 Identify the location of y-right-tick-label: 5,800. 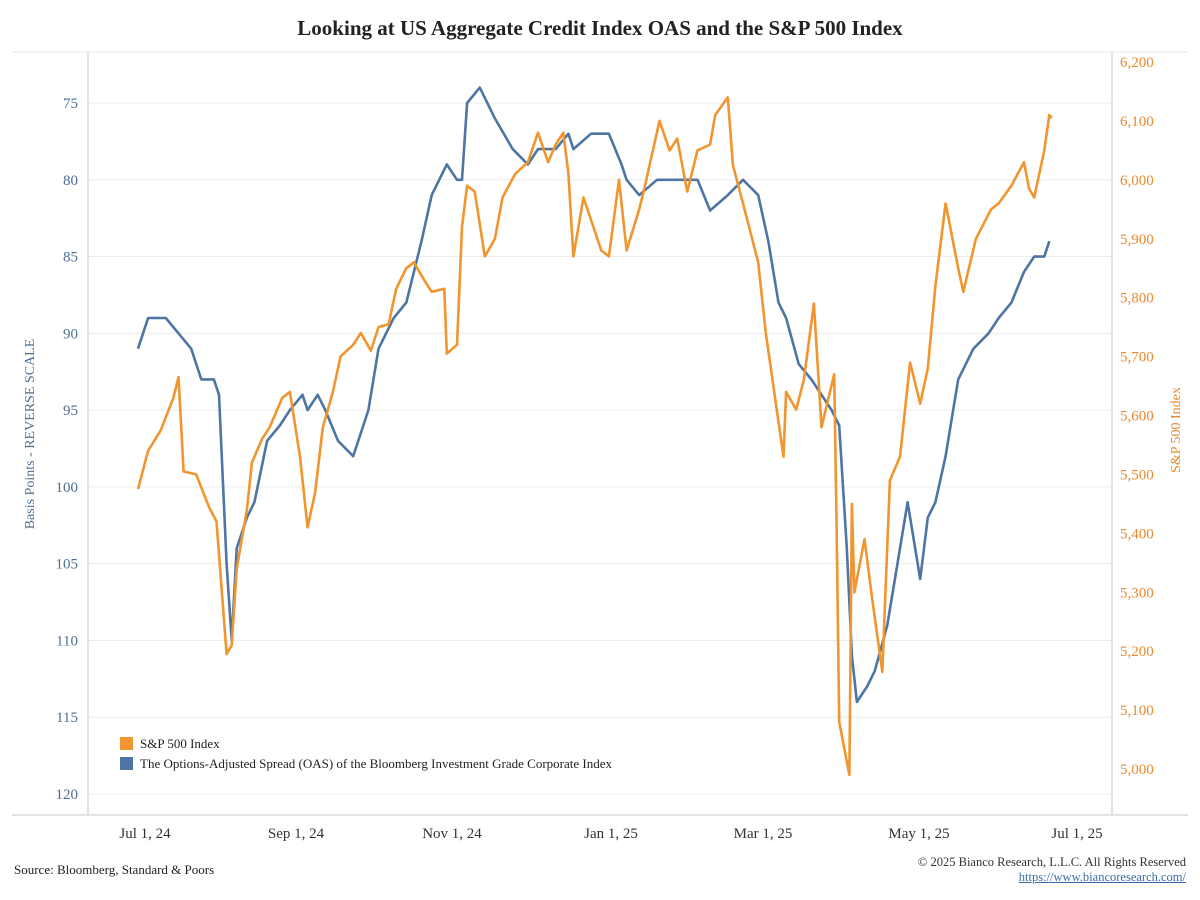
(1137, 299).